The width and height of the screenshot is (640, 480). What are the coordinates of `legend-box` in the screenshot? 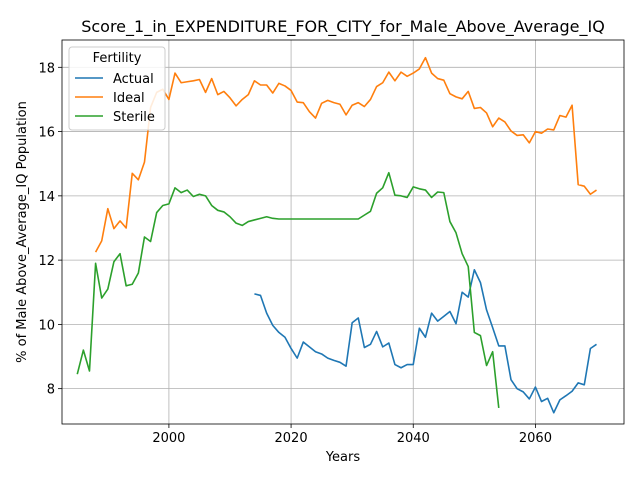 It's located at (117, 88).